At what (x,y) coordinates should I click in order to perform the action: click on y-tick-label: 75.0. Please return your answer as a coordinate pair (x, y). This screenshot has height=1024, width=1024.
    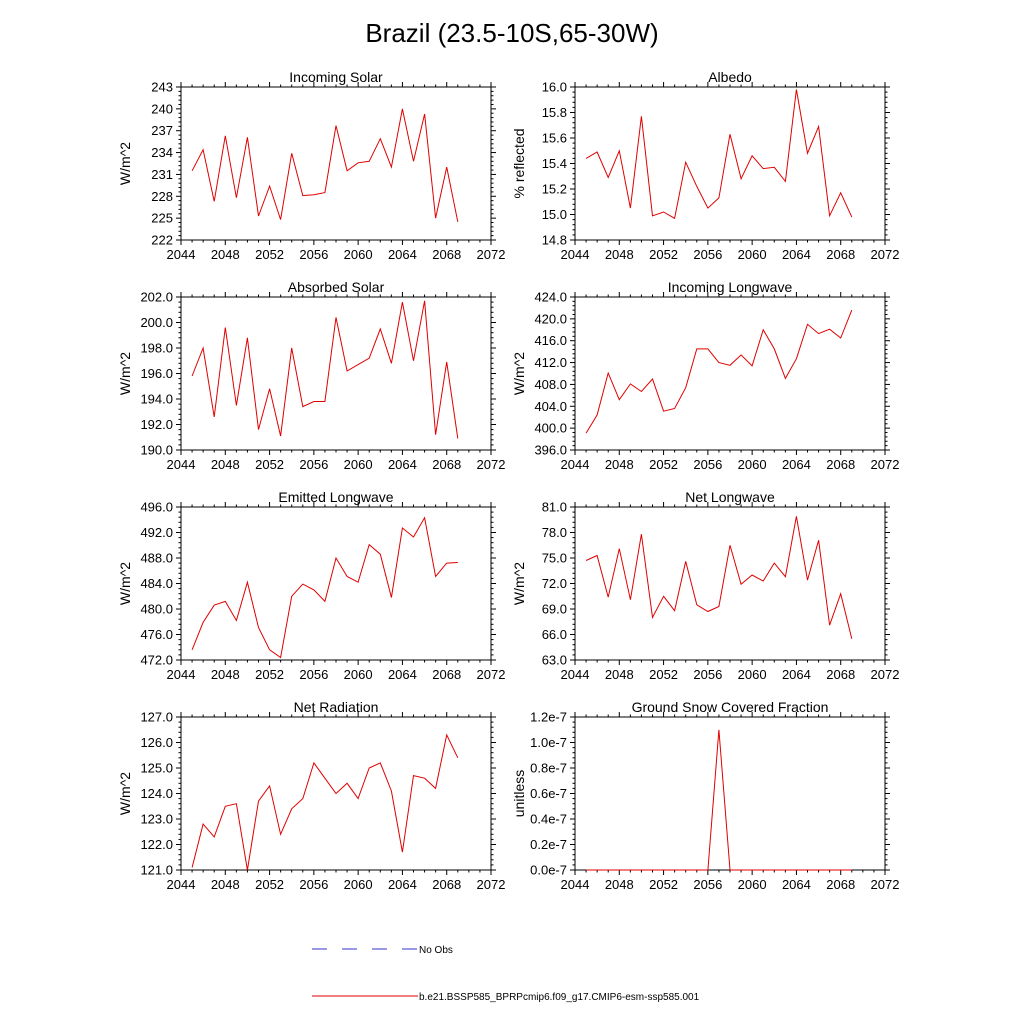
    Looking at the image, I should click on (554, 558).